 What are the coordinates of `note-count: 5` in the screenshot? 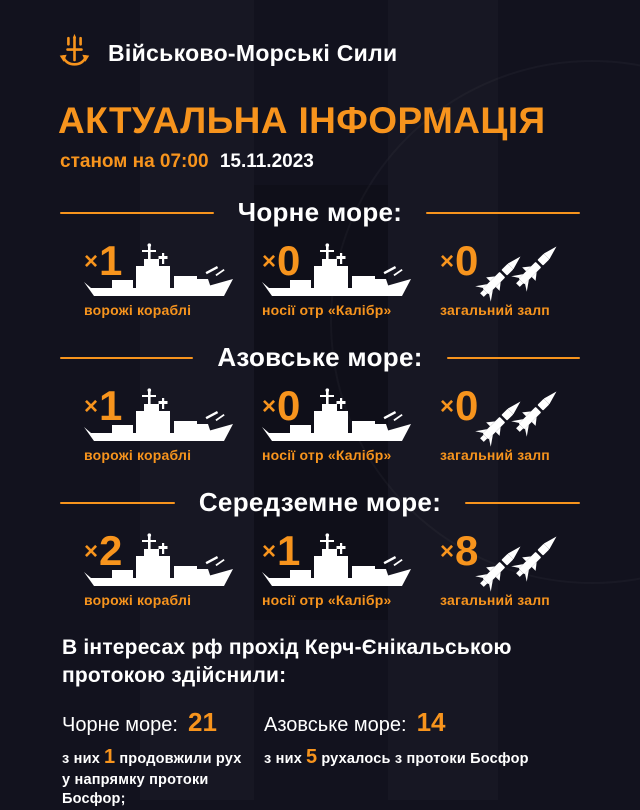 It's located at (311, 756).